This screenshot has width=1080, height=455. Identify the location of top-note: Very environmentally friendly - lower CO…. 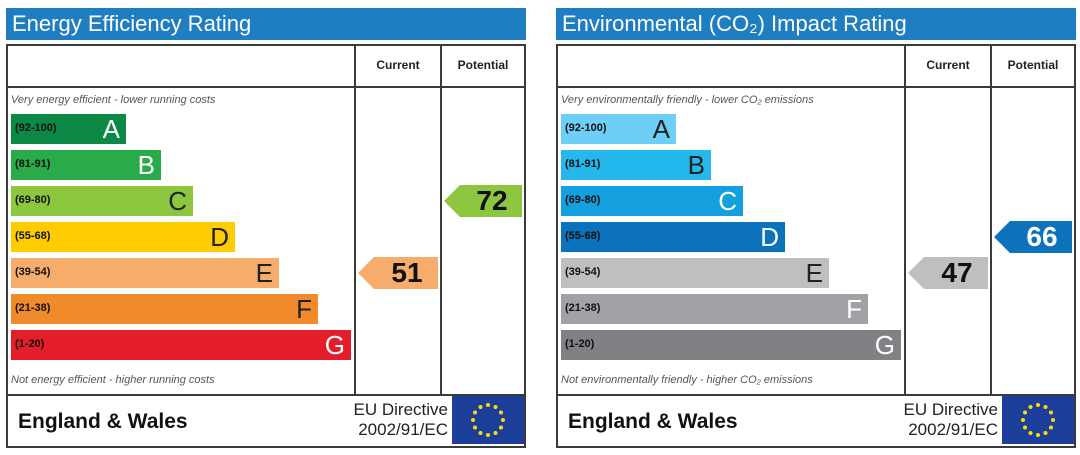
(687, 100).